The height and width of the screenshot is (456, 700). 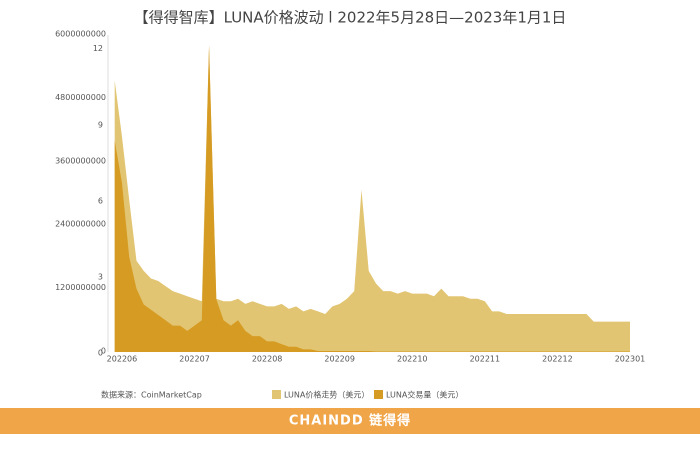 I want to click on x-tick-label: 202210, so click(x=412, y=359).